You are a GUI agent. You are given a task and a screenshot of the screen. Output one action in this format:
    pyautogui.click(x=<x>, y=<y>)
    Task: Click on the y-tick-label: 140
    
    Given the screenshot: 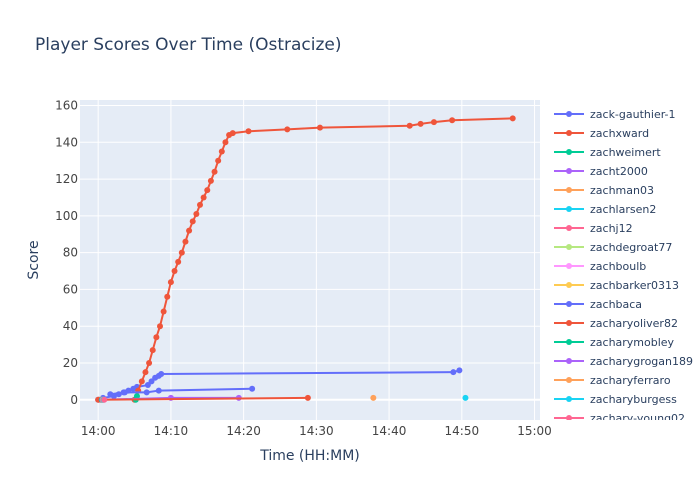 What is the action you would take?
    pyautogui.click(x=66, y=142)
    